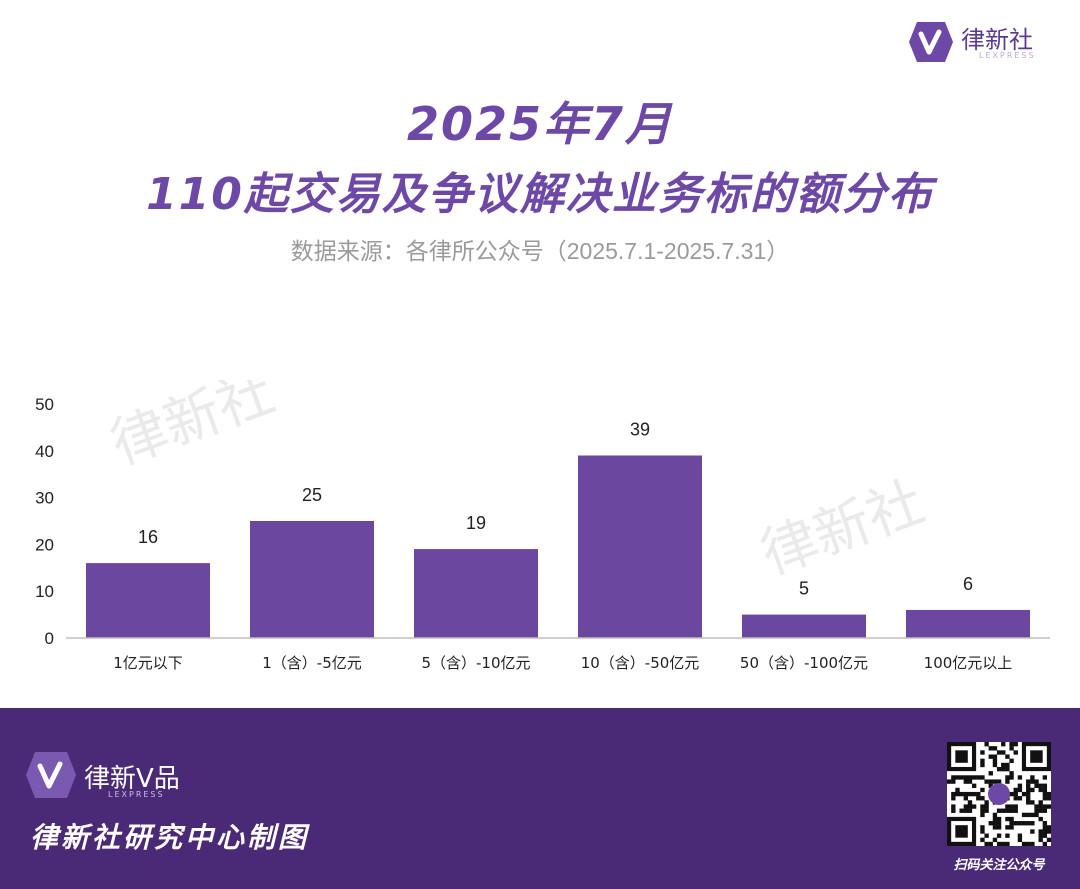 The width and height of the screenshot is (1080, 889). Describe the element at coordinates (931, 42) in the screenshot. I see `logo-hexagon-icon` at that location.